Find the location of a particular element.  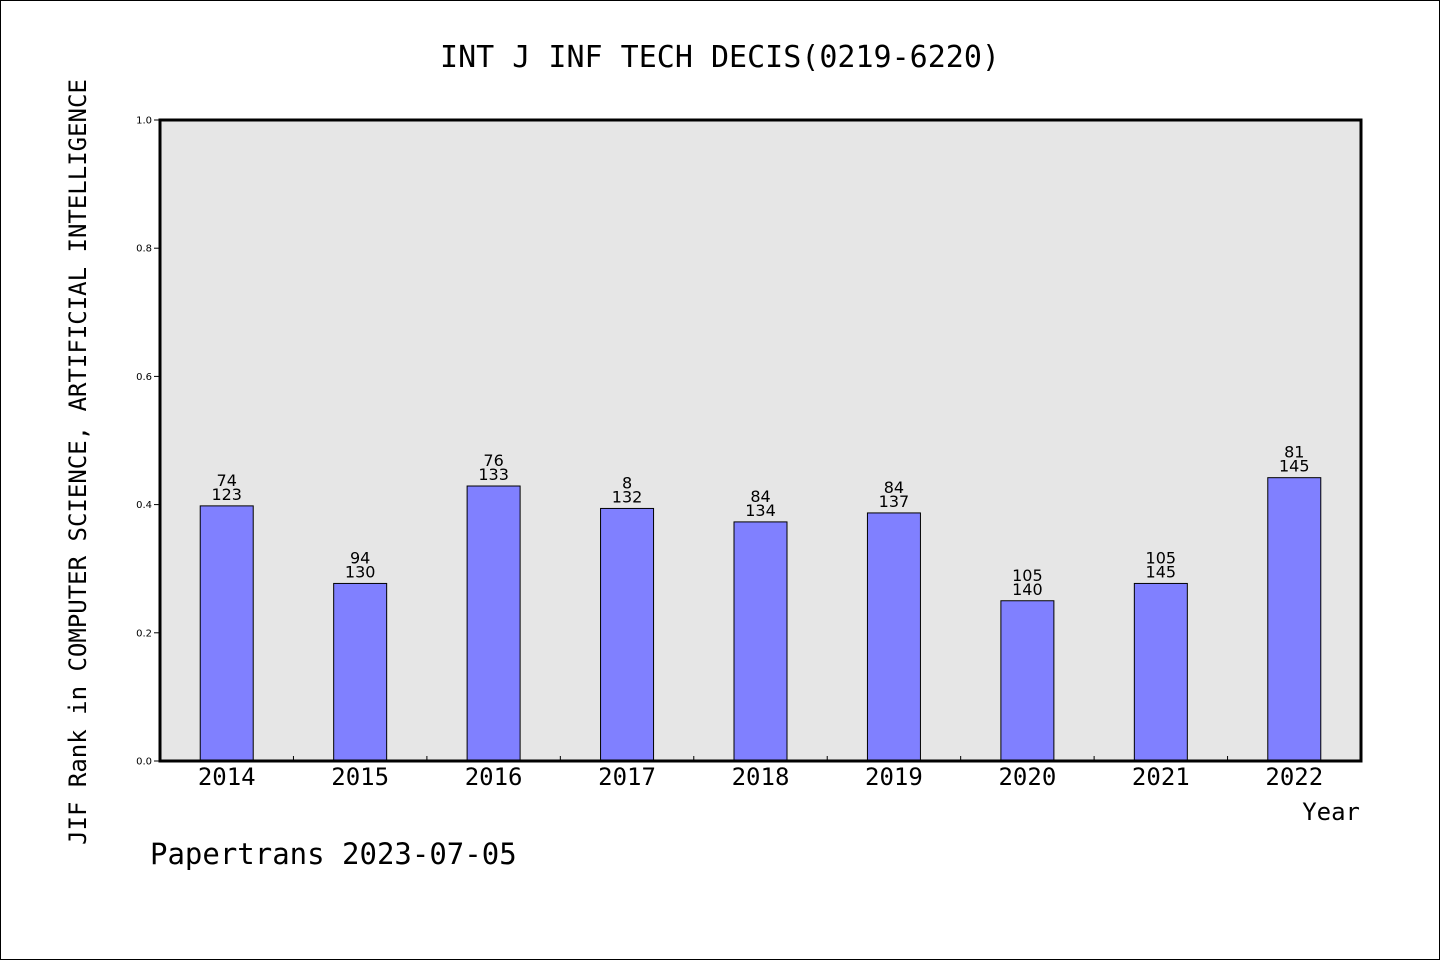

bar-total-label: 137 is located at coordinates (894, 501).